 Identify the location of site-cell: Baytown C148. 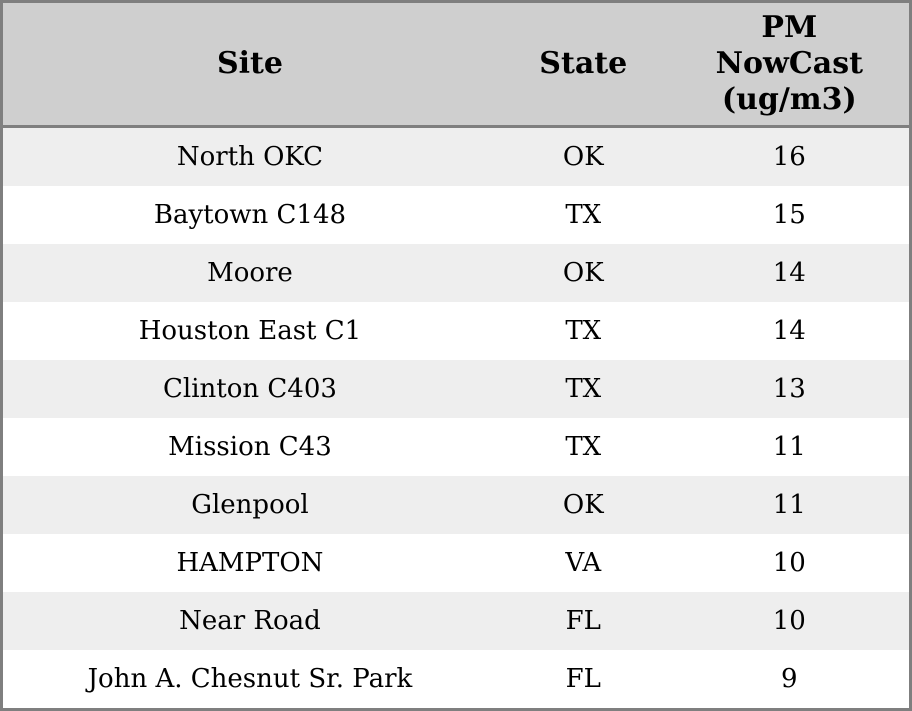
(250, 215).